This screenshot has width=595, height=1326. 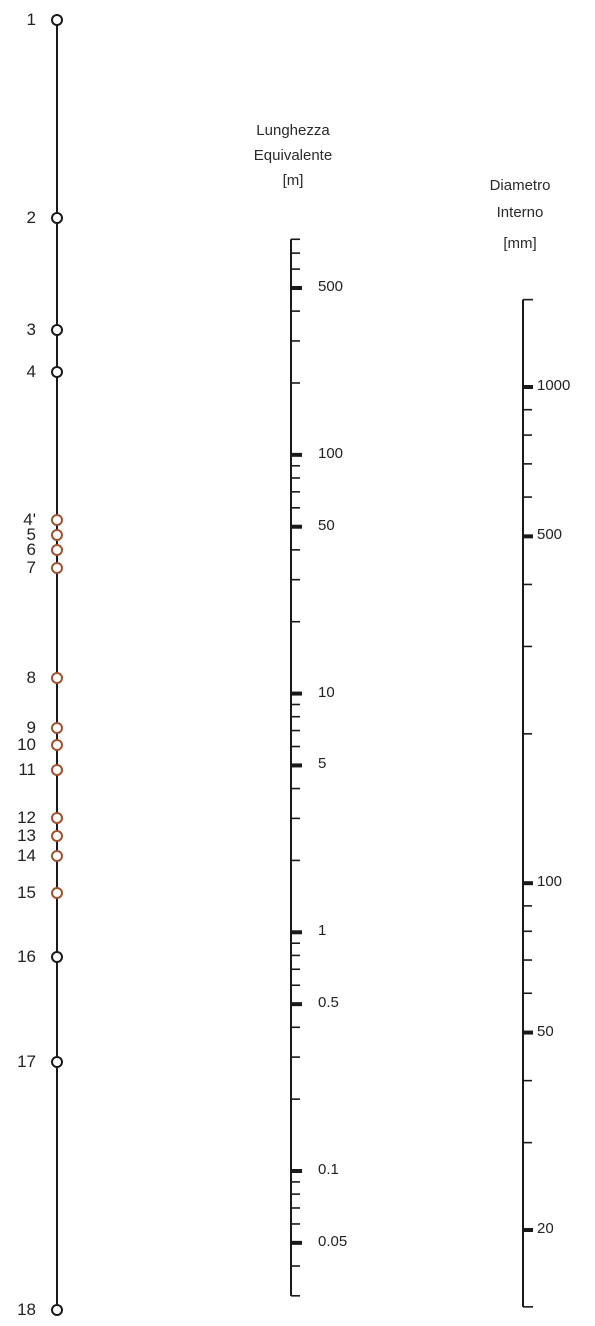 What do you see at coordinates (26, 1061) in the screenshot?
I see `fitting-point-label: 17` at bounding box center [26, 1061].